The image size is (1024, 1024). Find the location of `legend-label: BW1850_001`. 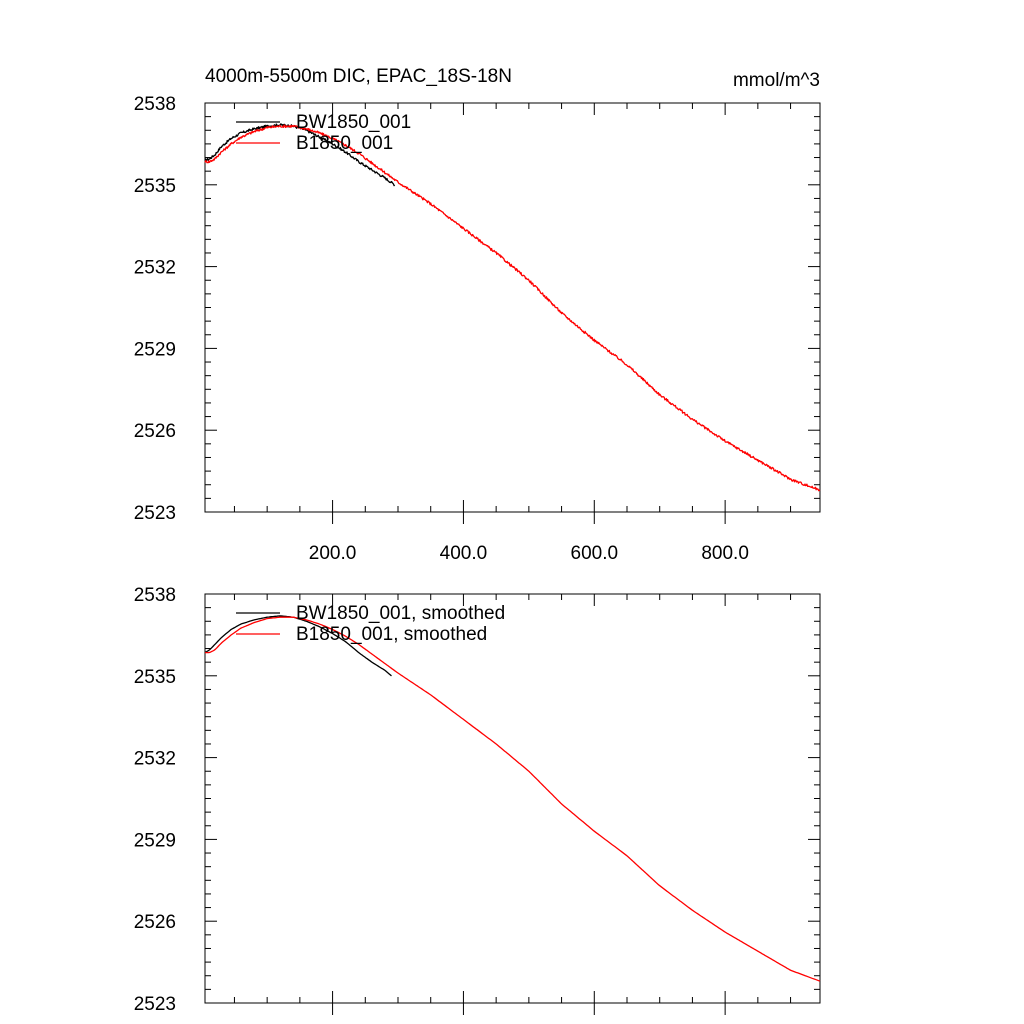

legend-label: BW1850_001 is located at coordinates (353, 122).